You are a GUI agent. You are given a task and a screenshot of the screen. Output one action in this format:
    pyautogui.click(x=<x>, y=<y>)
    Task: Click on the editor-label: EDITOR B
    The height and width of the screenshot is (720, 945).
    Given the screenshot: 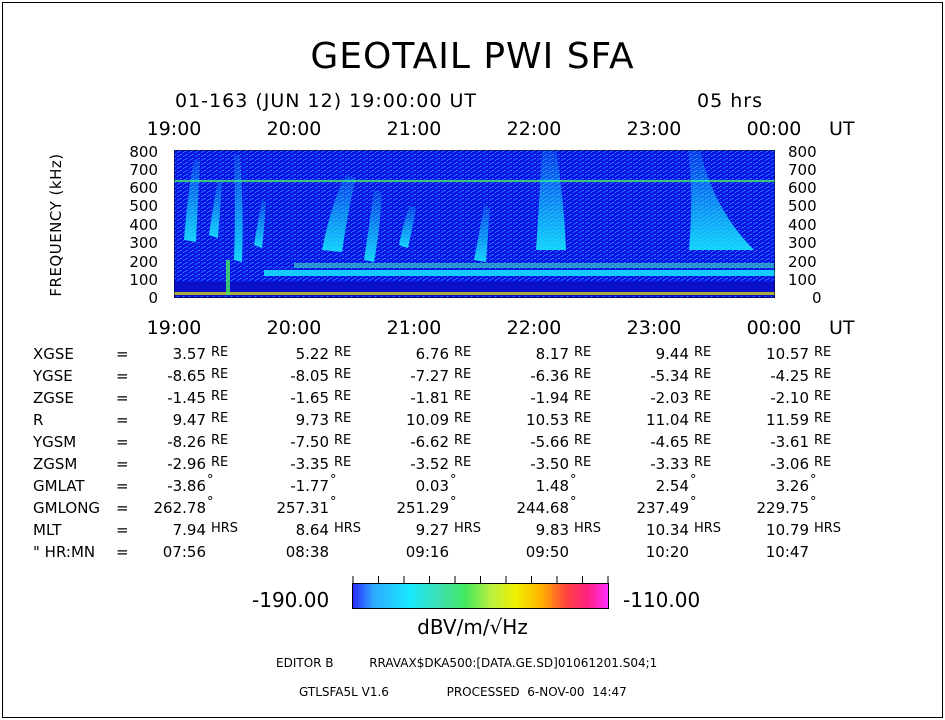 What is the action you would take?
    pyautogui.click(x=305, y=663)
    